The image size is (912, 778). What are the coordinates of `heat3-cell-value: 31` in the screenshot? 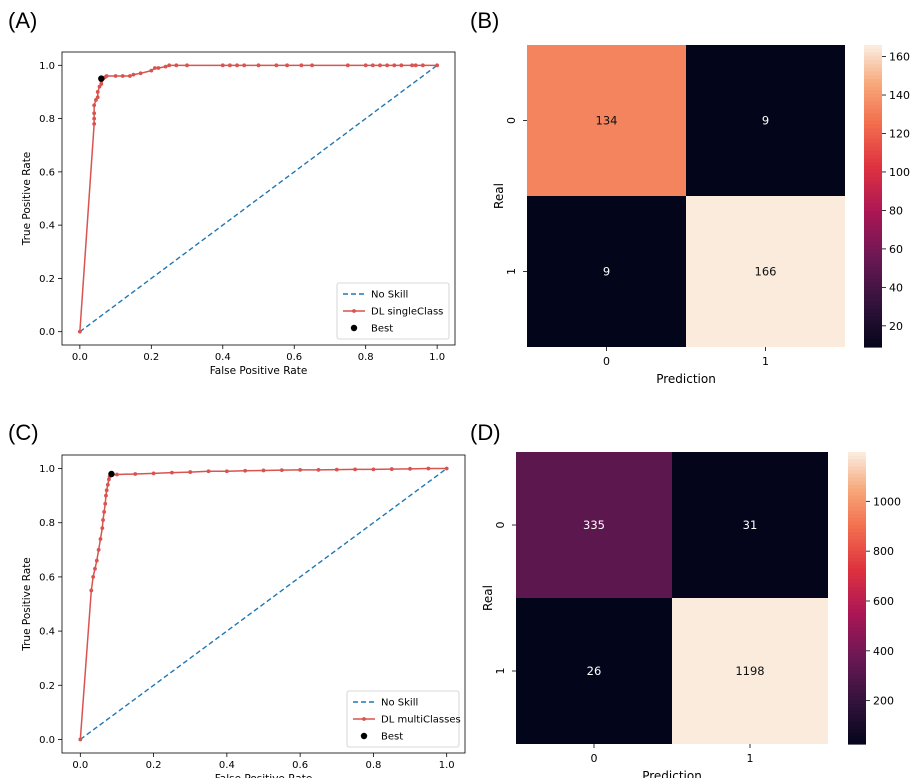 It's located at (750, 525).